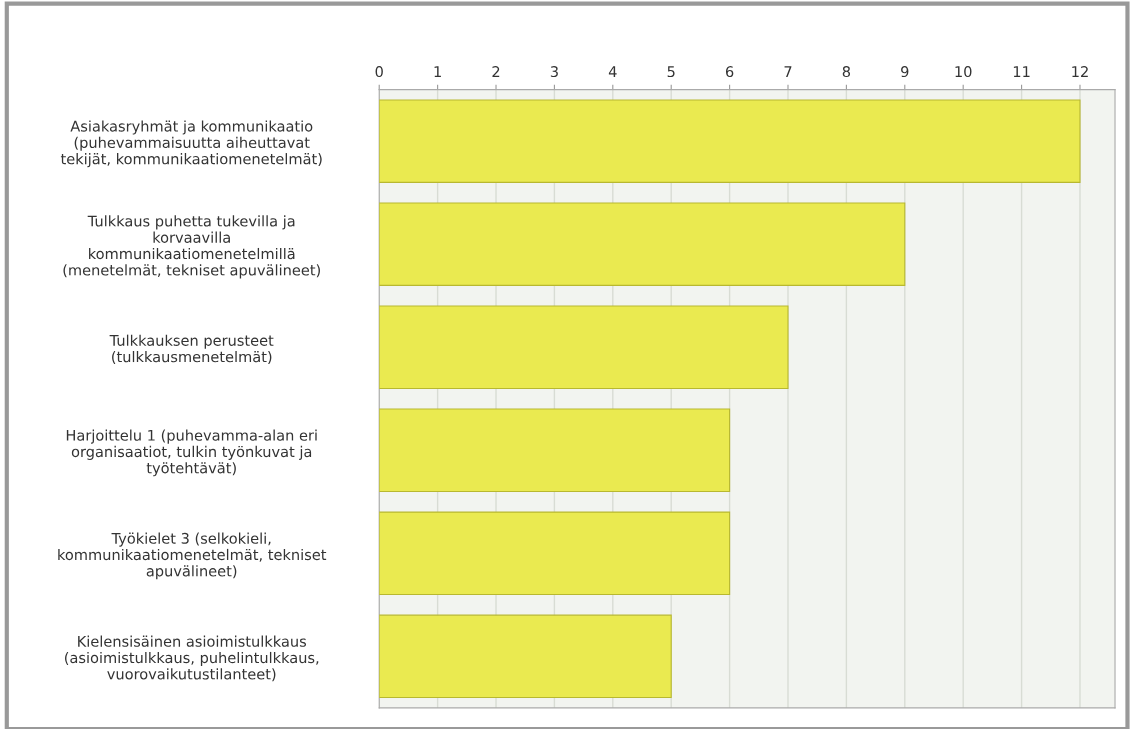  I want to click on y-tick-label: Työkielet 3 (selkokieli, kommunikaatiomenetelmät, tekniset apuvälineet), so click(192, 556).